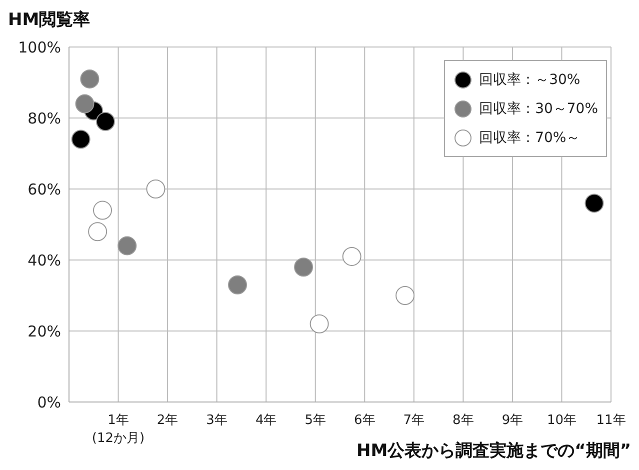 This screenshot has width=639, height=470. Describe the element at coordinates (49, 402) in the screenshot. I see `y-tick-label: 0%` at that location.